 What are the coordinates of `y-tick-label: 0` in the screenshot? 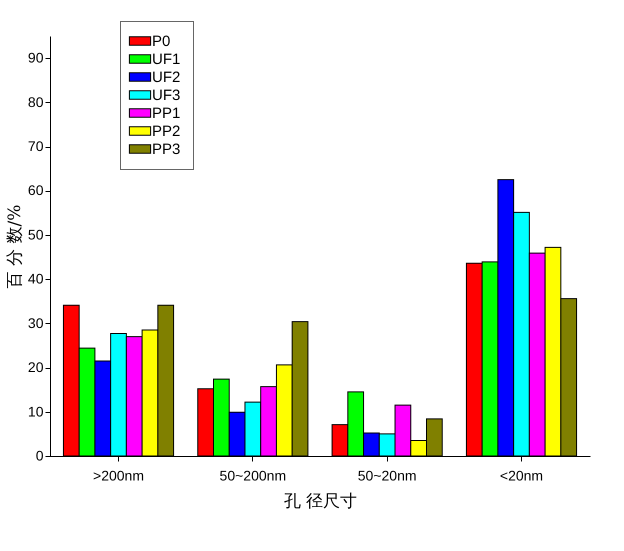 It's located at (40, 456).